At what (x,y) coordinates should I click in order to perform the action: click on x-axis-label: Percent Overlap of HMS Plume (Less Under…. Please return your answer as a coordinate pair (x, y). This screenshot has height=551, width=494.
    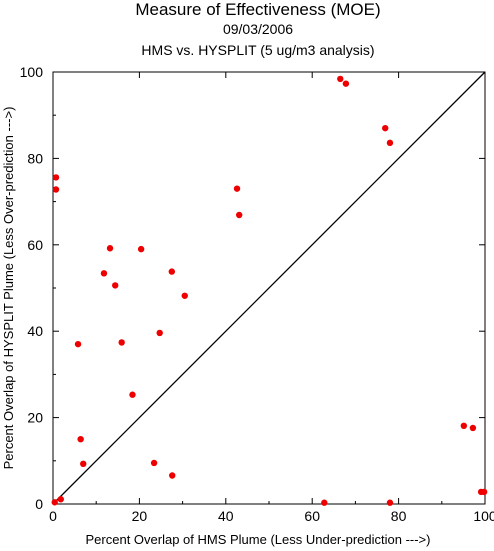
    Looking at the image, I should click on (258, 539).